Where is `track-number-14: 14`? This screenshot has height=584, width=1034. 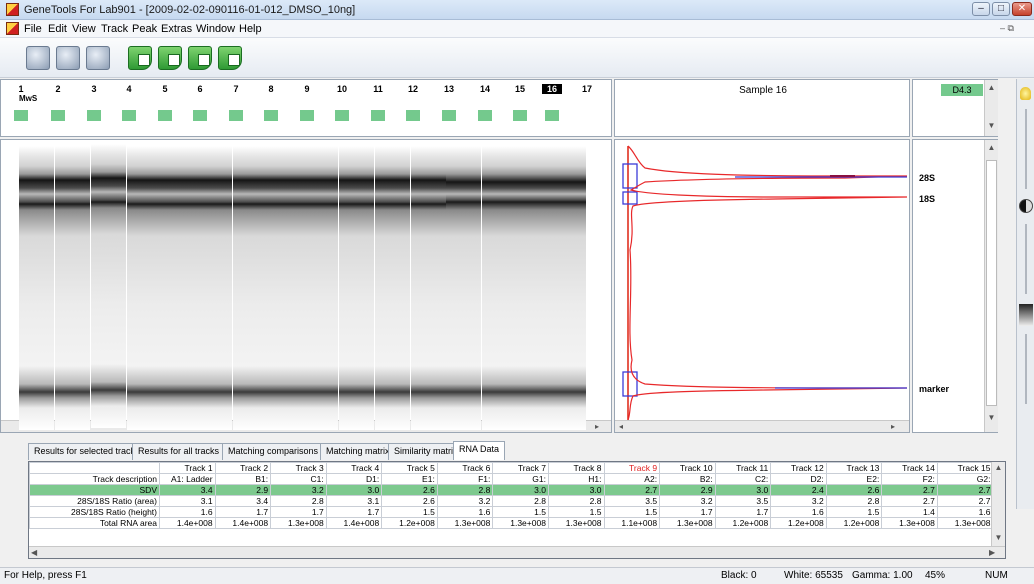
track-number-14: 14 is located at coordinates (484, 89).